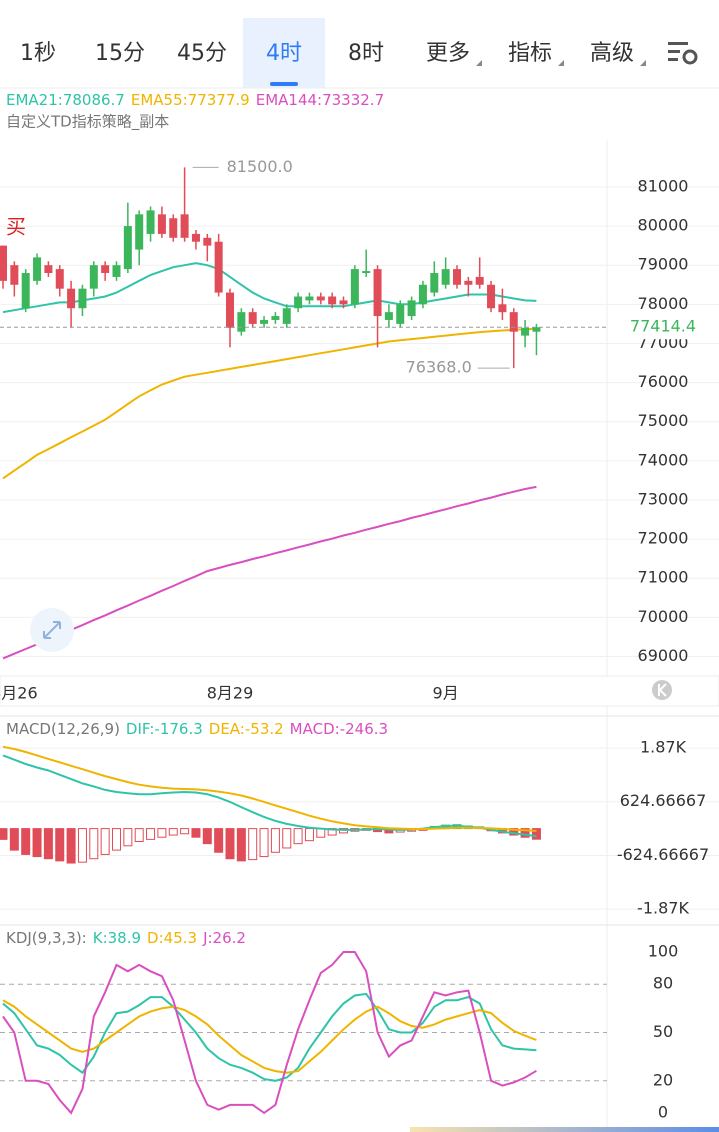 This screenshot has height=1132, width=719. Describe the element at coordinates (612, 53) in the screenshot. I see `tab-label: 高级` at that location.